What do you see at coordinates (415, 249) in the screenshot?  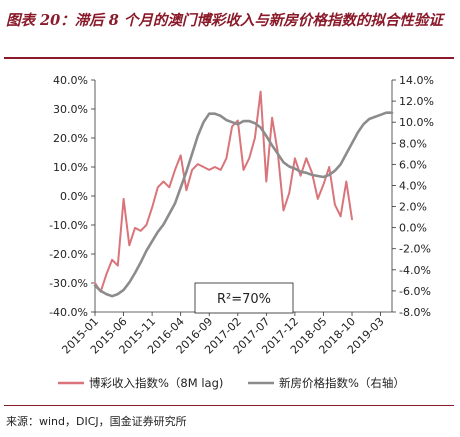 I see `right-tick-label: -2.0%` at bounding box center [415, 249].